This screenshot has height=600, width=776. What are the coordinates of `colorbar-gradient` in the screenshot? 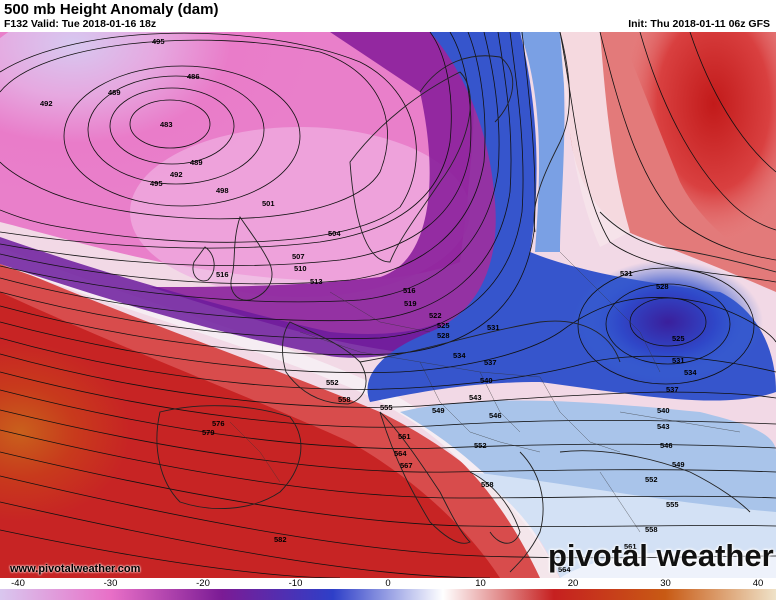 It's located at (388, 594).